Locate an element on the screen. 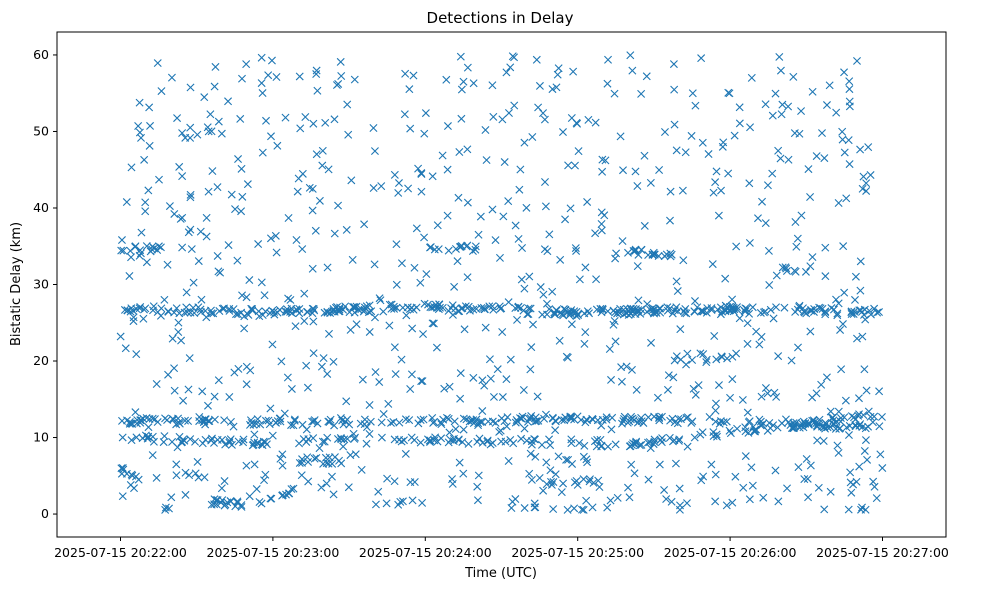 The width and height of the screenshot is (984, 590). y-tick-label: 60 is located at coordinates (41, 54).